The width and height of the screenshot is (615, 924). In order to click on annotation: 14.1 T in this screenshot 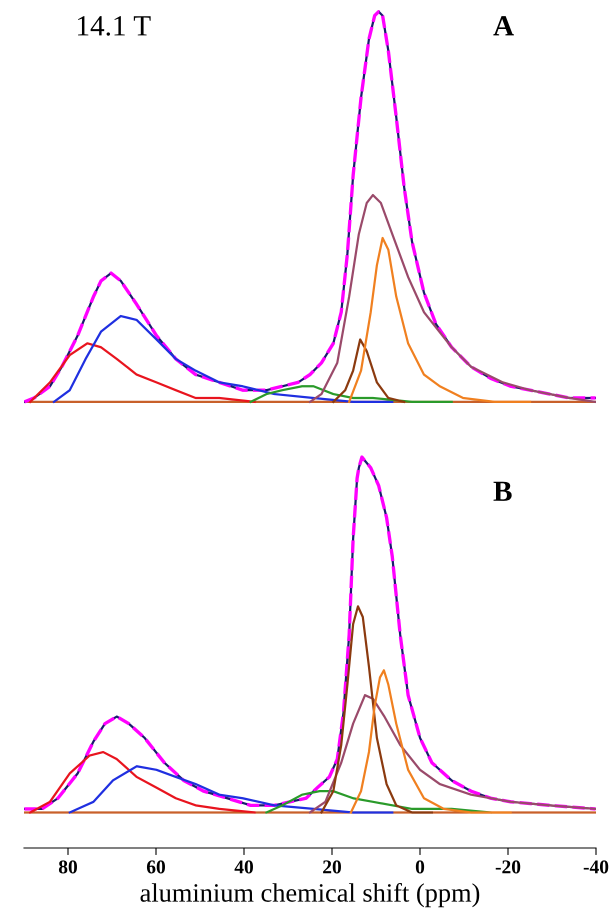, I will do `click(114, 26)`.